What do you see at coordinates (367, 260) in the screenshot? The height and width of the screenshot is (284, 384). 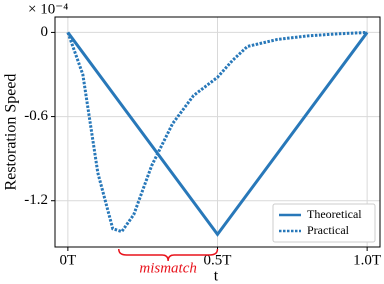 I see `x-tick-label: 1.0T` at bounding box center [367, 260].